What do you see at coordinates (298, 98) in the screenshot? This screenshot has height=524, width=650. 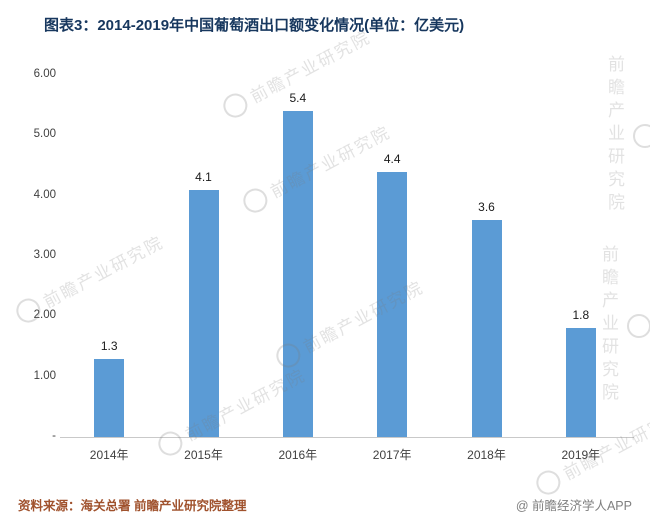 I see `bar-value-label: 5.4` at bounding box center [298, 98].